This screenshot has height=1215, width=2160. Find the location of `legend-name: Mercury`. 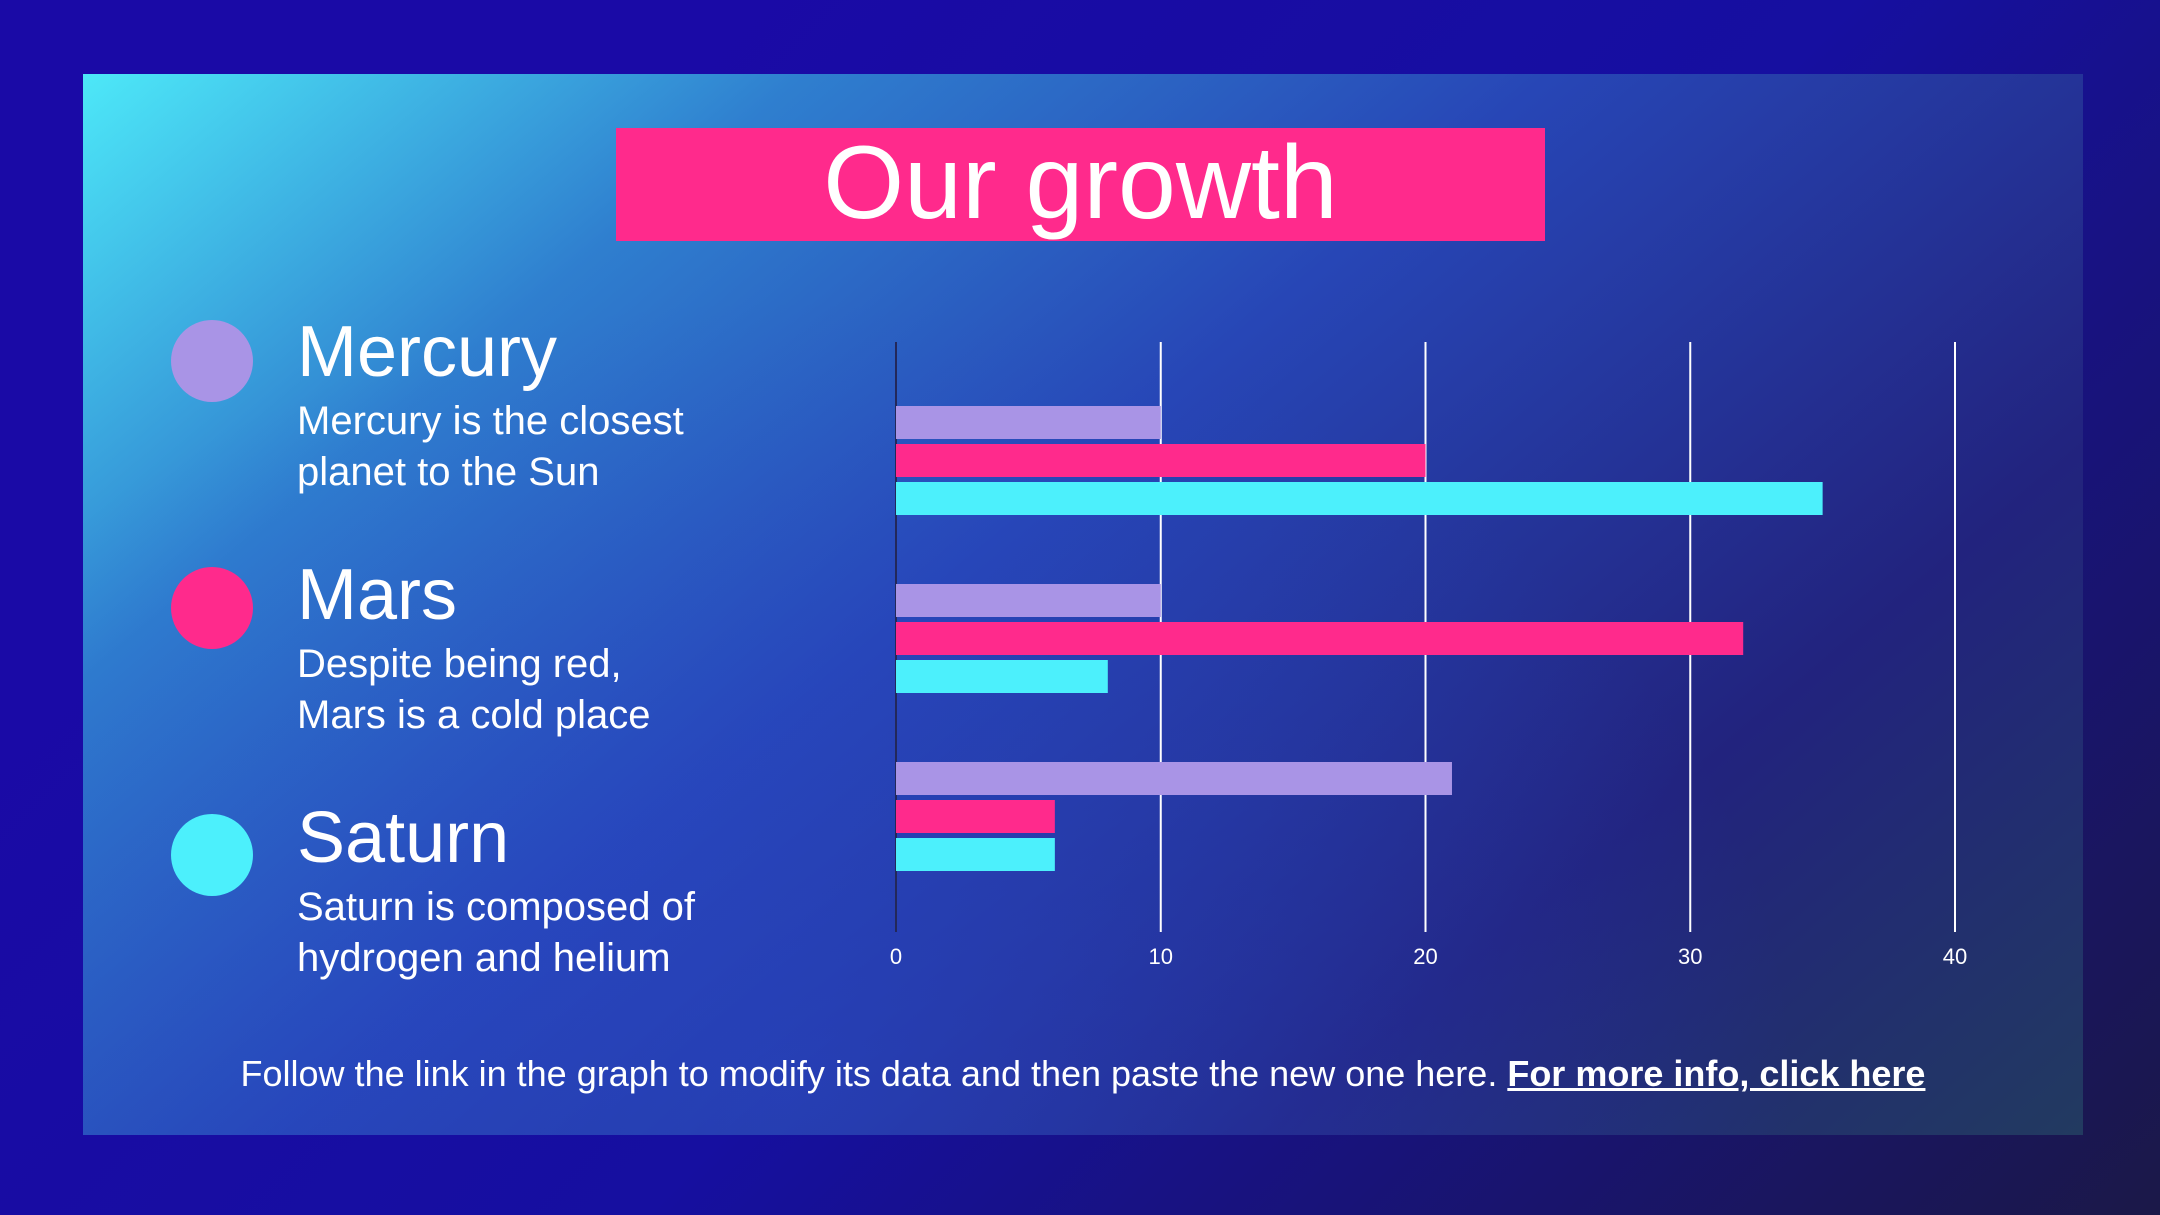

legend-name: Mercury is located at coordinates (427, 352).